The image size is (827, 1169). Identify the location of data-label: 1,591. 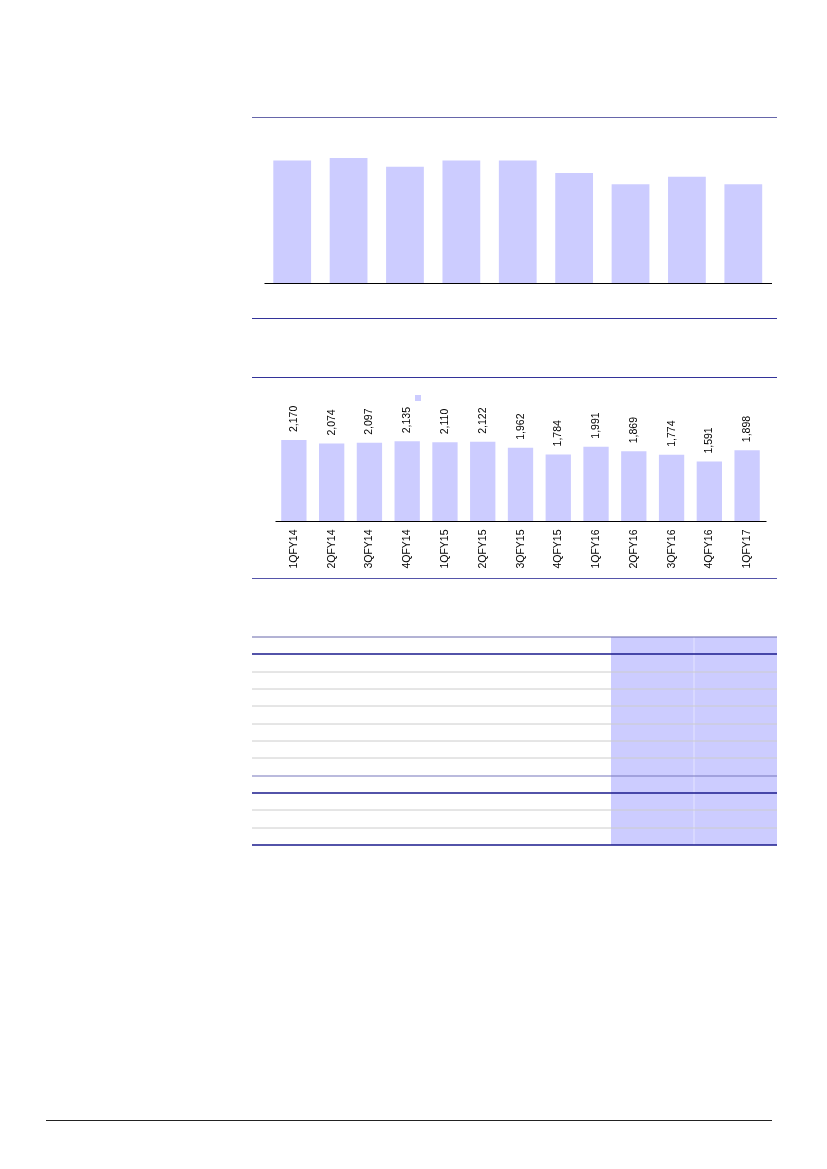
(708, 440).